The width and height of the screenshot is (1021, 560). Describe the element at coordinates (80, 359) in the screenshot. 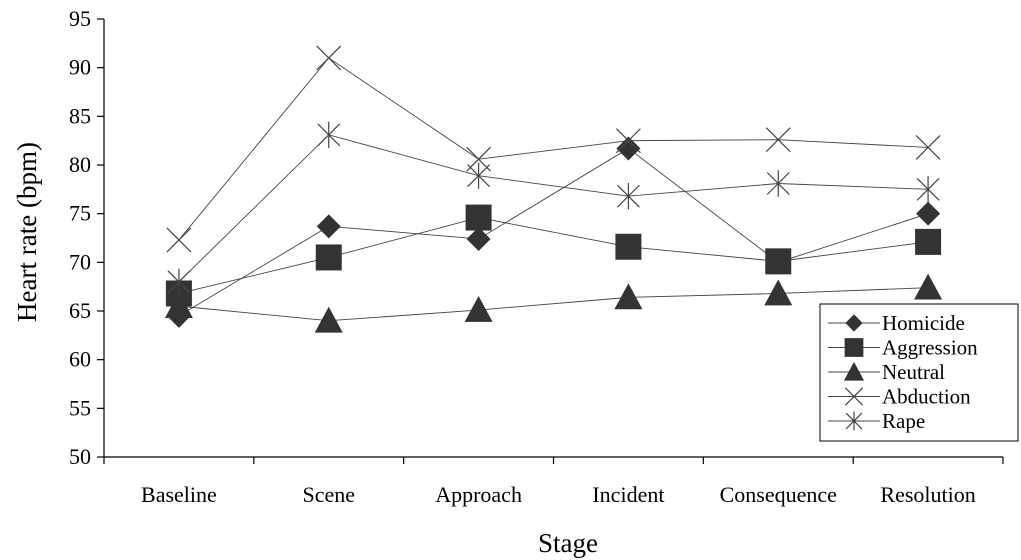

I see `y-tick-label: 60` at that location.